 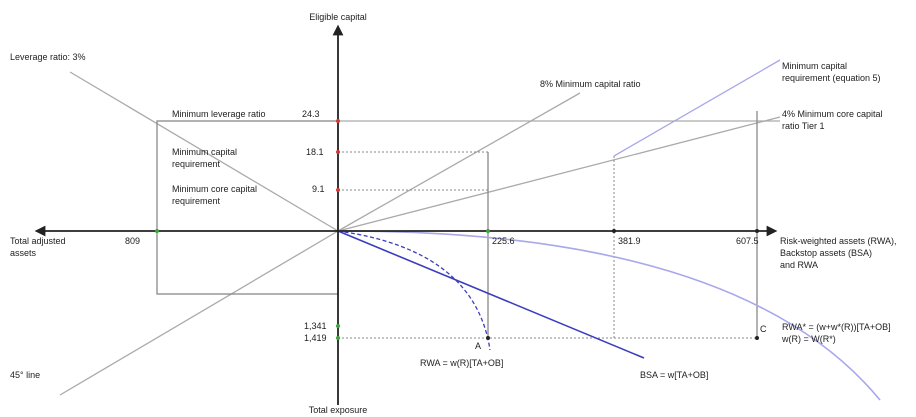 What do you see at coordinates (837, 333) in the screenshot?
I see `rwa-star-formula-label: RWA* = (w+w*(R))[TA+OB] w(R) = W(R*)` at bounding box center [837, 333].